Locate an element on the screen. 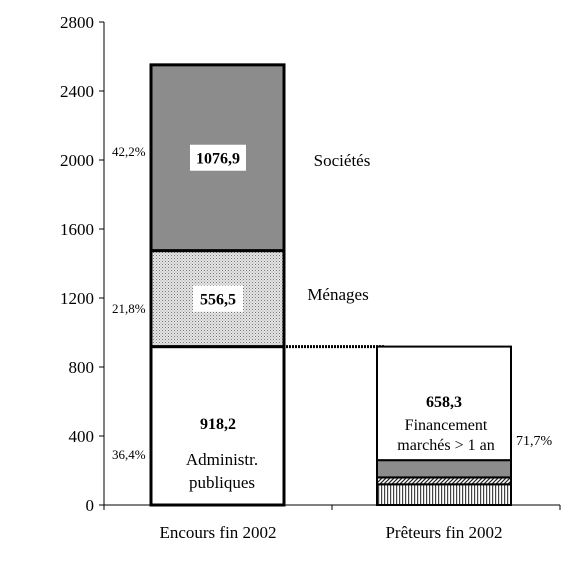  category-label: Encours fin 2002 is located at coordinates (217, 532).